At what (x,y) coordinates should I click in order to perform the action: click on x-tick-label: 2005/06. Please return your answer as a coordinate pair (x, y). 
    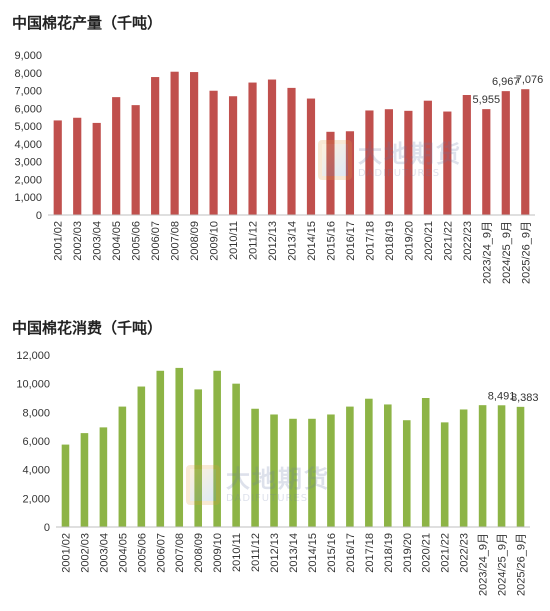
    Looking at the image, I should click on (137, 241).